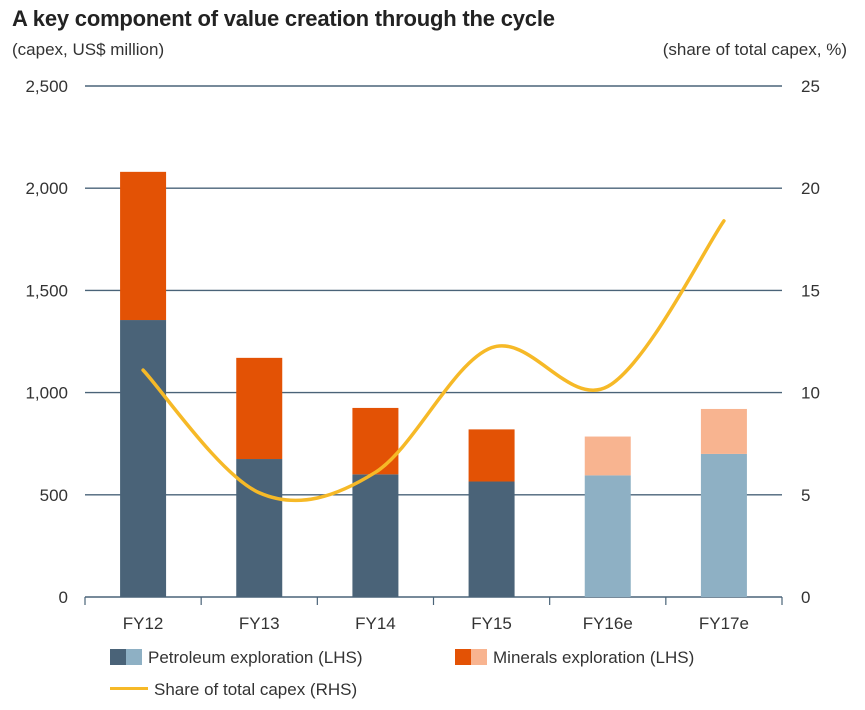 This screenshot has width=865, height=710. Describe the element at coordinates (463, 657) in the screenshot. I see `legend-swatch-minerals-actual` at that location.